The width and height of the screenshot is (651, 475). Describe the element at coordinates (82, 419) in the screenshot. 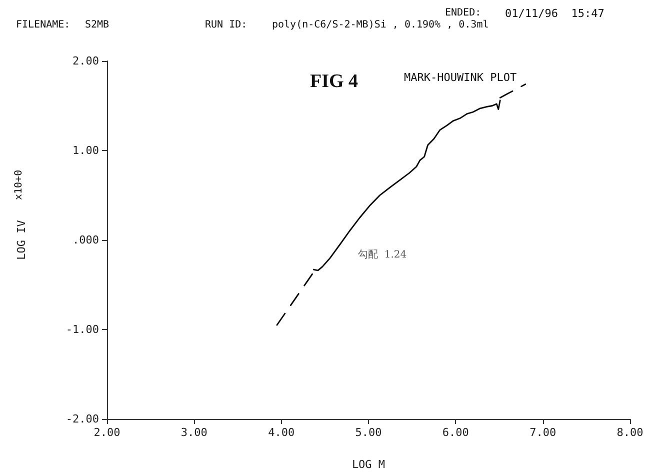

I see `y-tick-label: -2.00` at that location.